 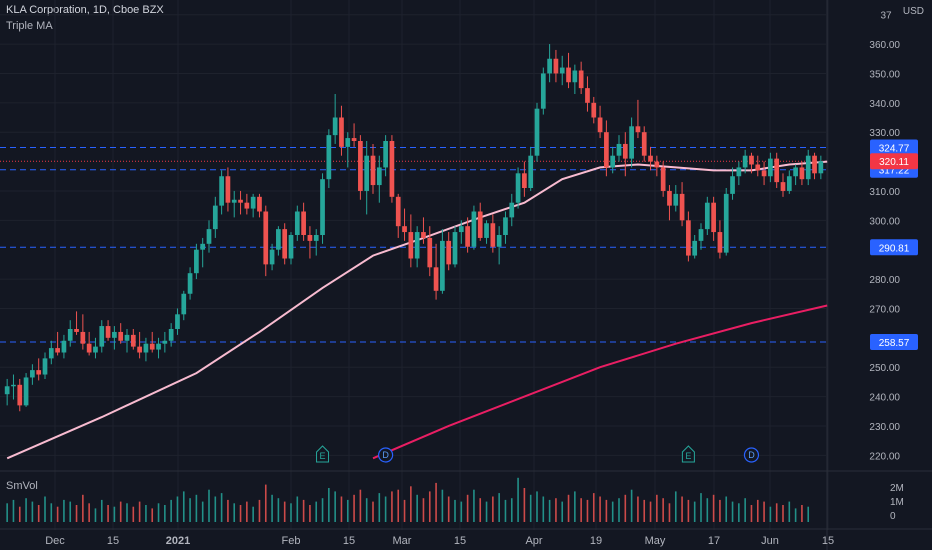 I want to click on time-tick-label: 2021, so click(x=178, y=541).